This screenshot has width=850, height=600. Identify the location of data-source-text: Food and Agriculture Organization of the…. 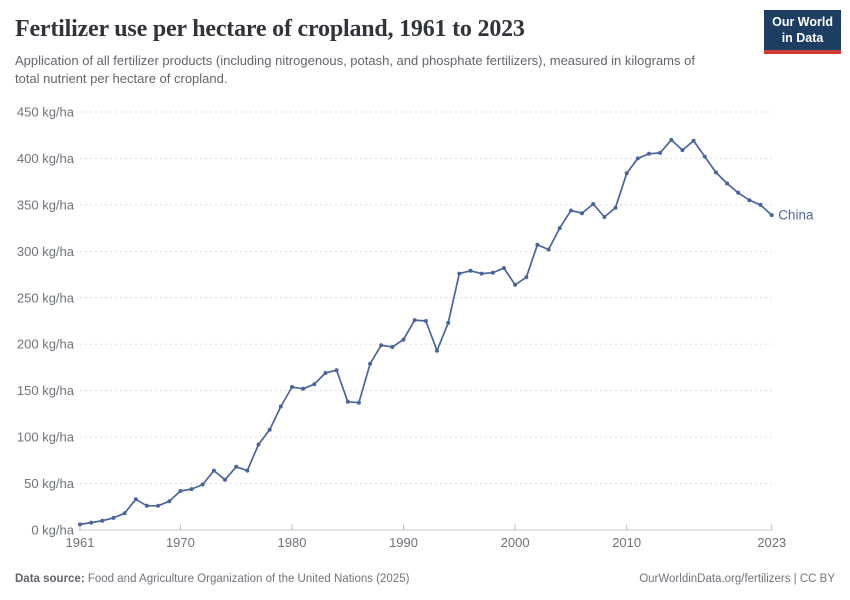
(247, 579).